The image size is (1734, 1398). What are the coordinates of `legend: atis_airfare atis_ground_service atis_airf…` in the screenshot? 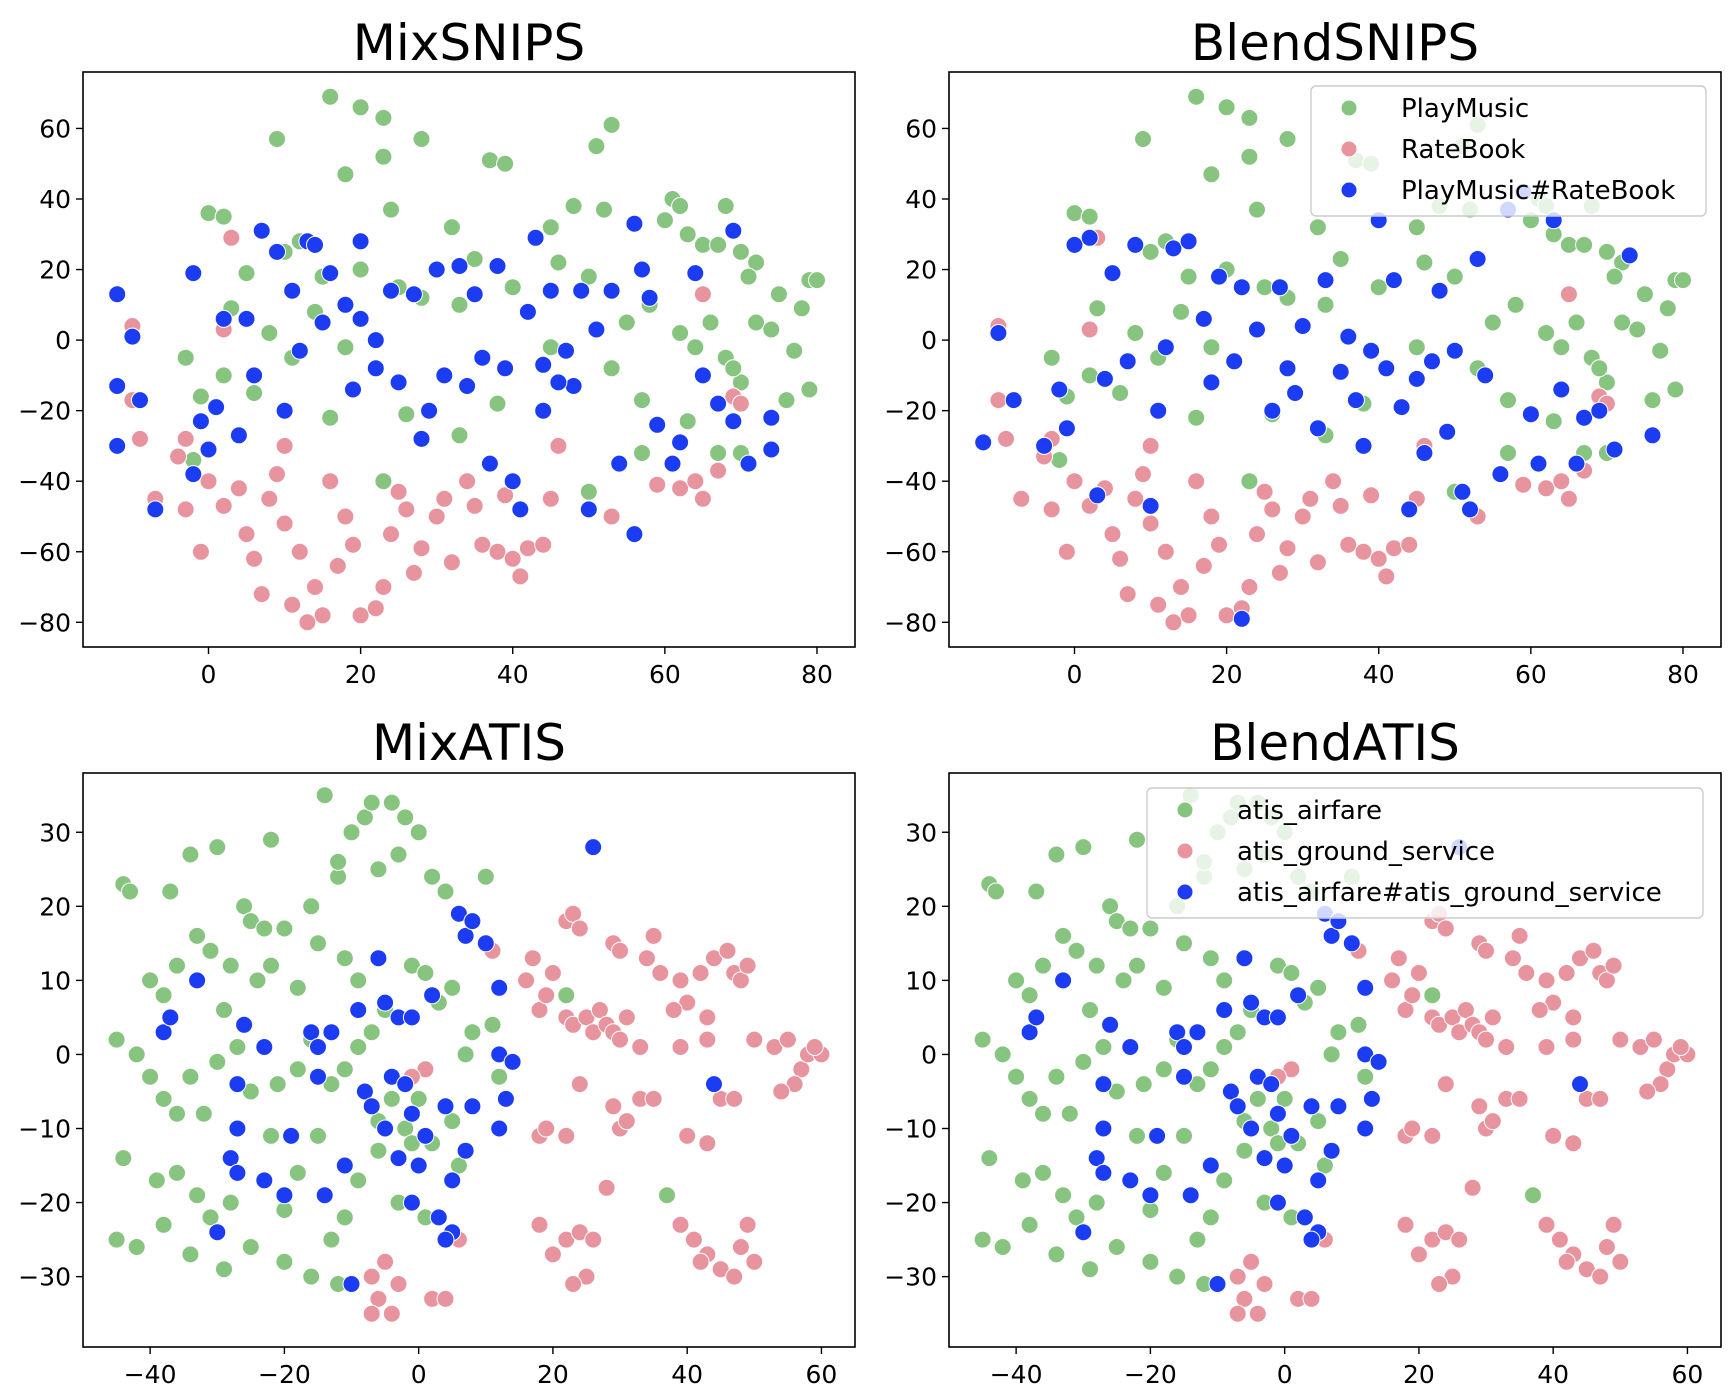 It's located at (1425, 853).